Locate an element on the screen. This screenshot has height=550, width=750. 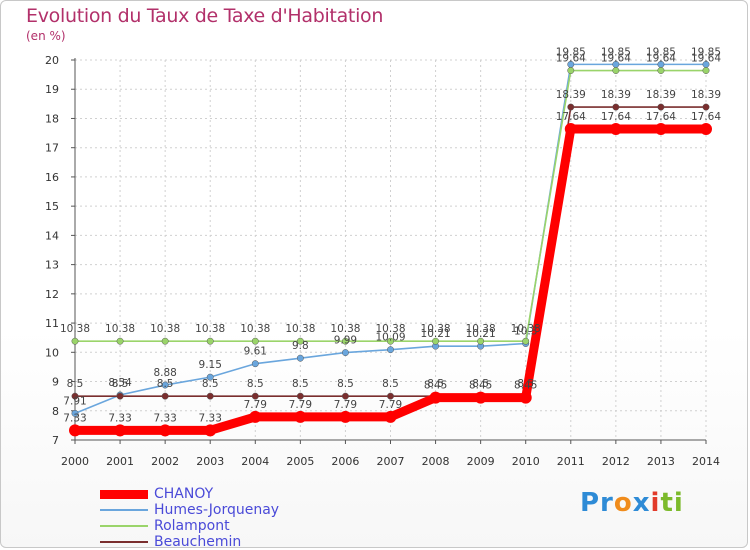
data-label-chanoy: 8.45 is located at coordinates (525, 386).